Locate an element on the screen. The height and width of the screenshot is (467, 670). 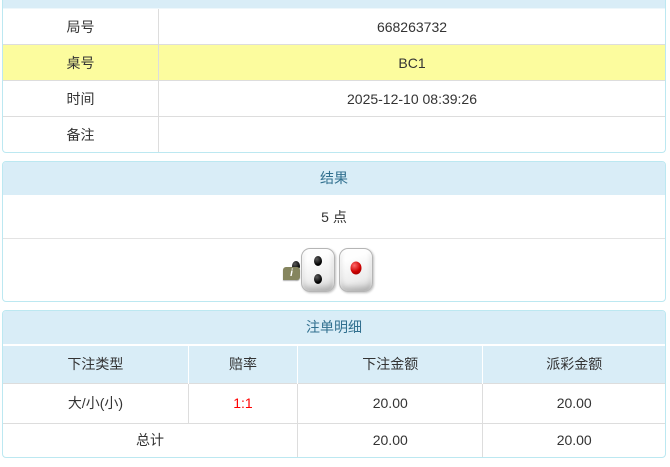
total-row: 总计 20.00 20.00 is located at coordinates (334, 439).